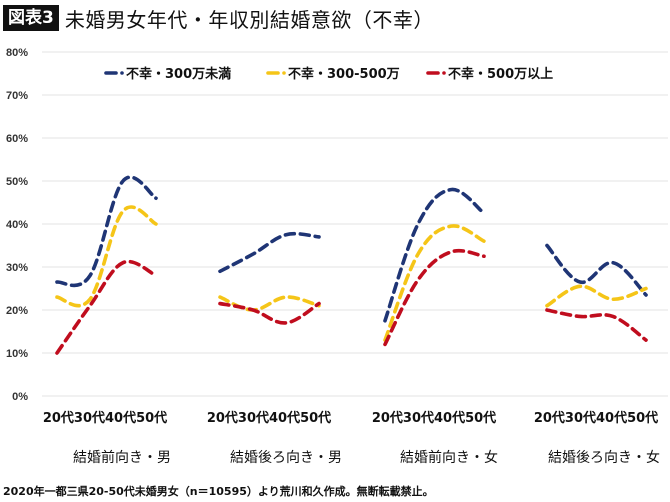  I want to click on x-group-label: 結婚前向き・男, so click(122, 457).